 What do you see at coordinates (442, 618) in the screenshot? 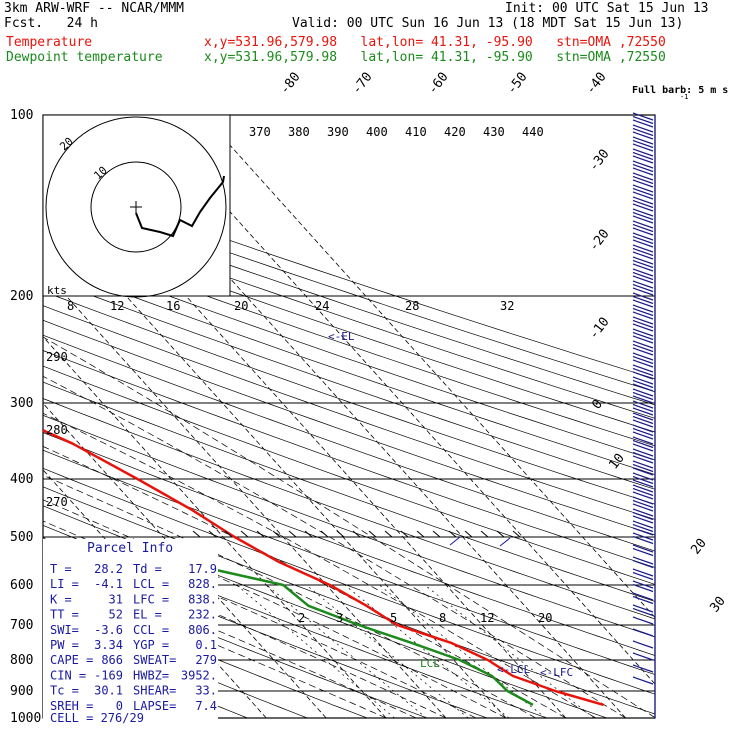
I see `mixing-ratio-label: 8` at bounding box center [442, 618].